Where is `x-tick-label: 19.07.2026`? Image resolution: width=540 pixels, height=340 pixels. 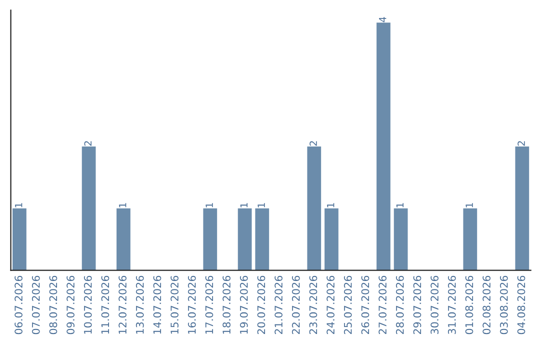 x-tick-label: 19.07.2026 is located at coordinates (244, 305).